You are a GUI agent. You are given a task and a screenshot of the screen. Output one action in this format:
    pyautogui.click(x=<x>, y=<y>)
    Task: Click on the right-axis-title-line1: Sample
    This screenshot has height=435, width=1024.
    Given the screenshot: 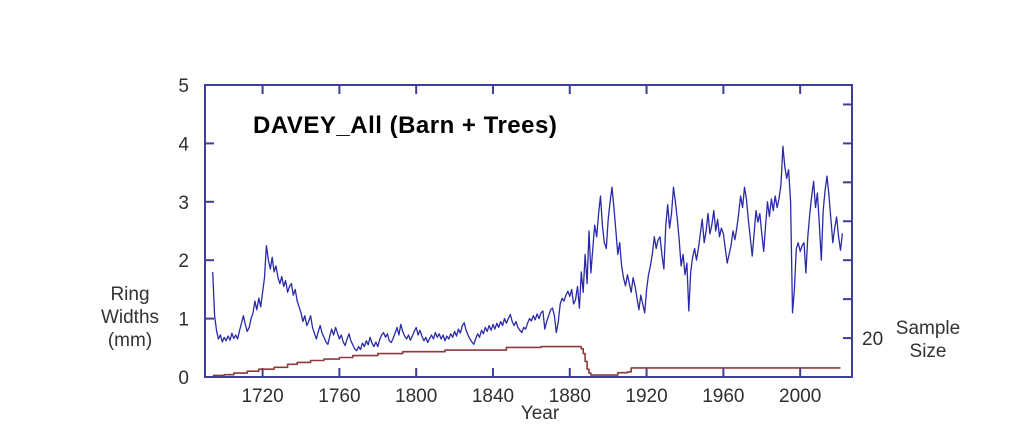 What is the action you would take?
    pyautogui.click(x=928, y=328)
    